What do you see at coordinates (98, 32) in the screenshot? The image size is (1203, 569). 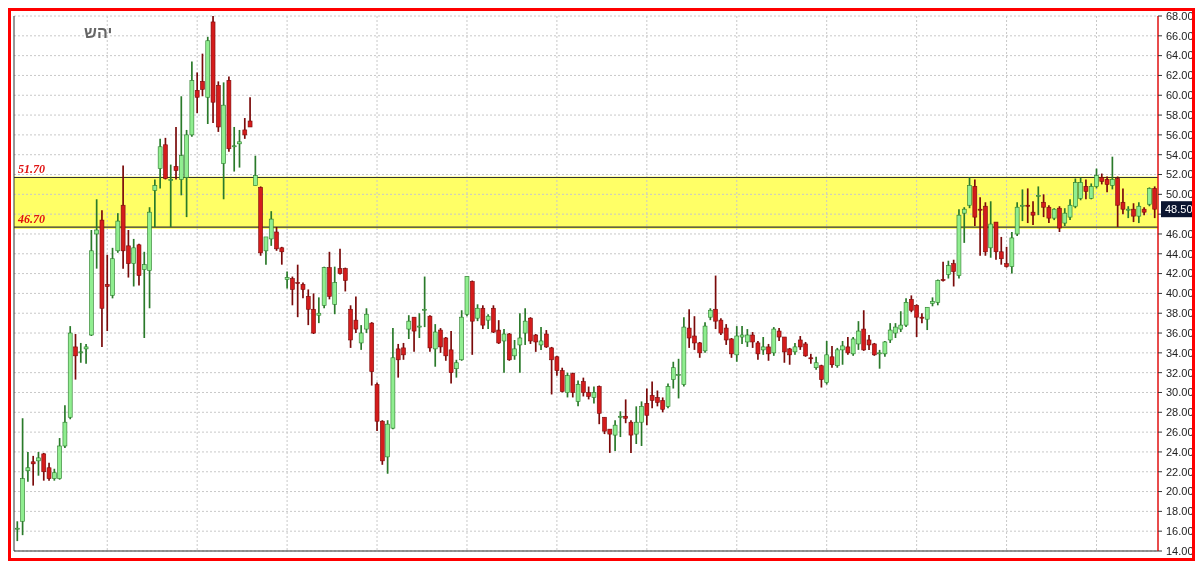 I see `text: יהש` at bounding box center [98, 32].